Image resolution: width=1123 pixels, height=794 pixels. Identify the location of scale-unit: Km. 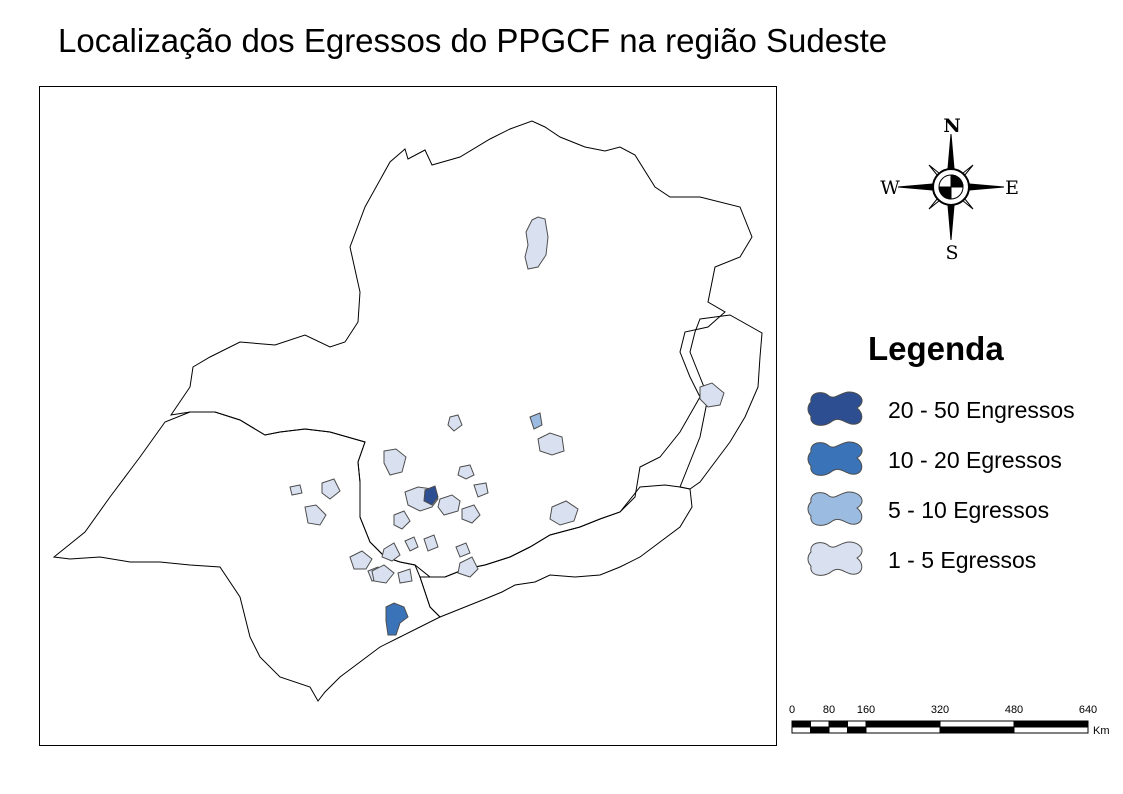
(1101, 731).